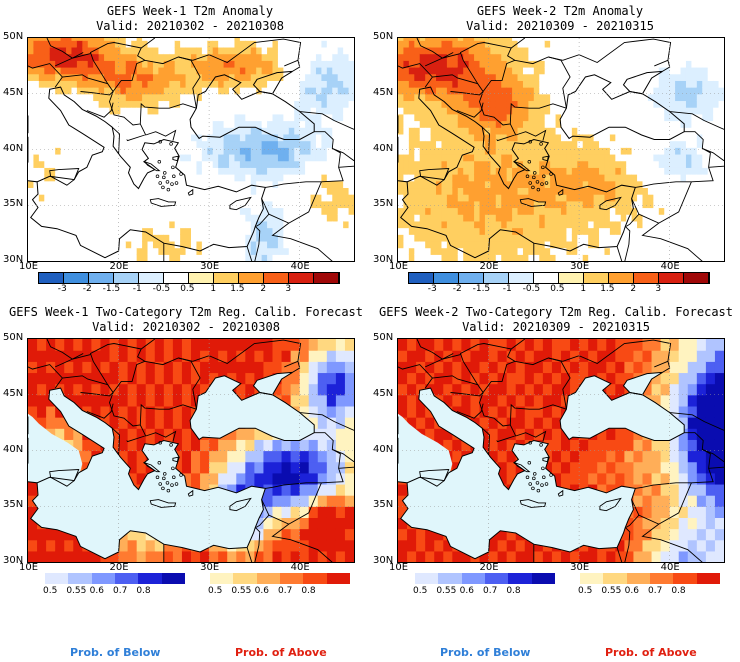 The image size is (740, 662). Describe the element at coordinates (485, 652) in the screenshot. I see `legend-prob-below-right: Prob. of Below` at that location.